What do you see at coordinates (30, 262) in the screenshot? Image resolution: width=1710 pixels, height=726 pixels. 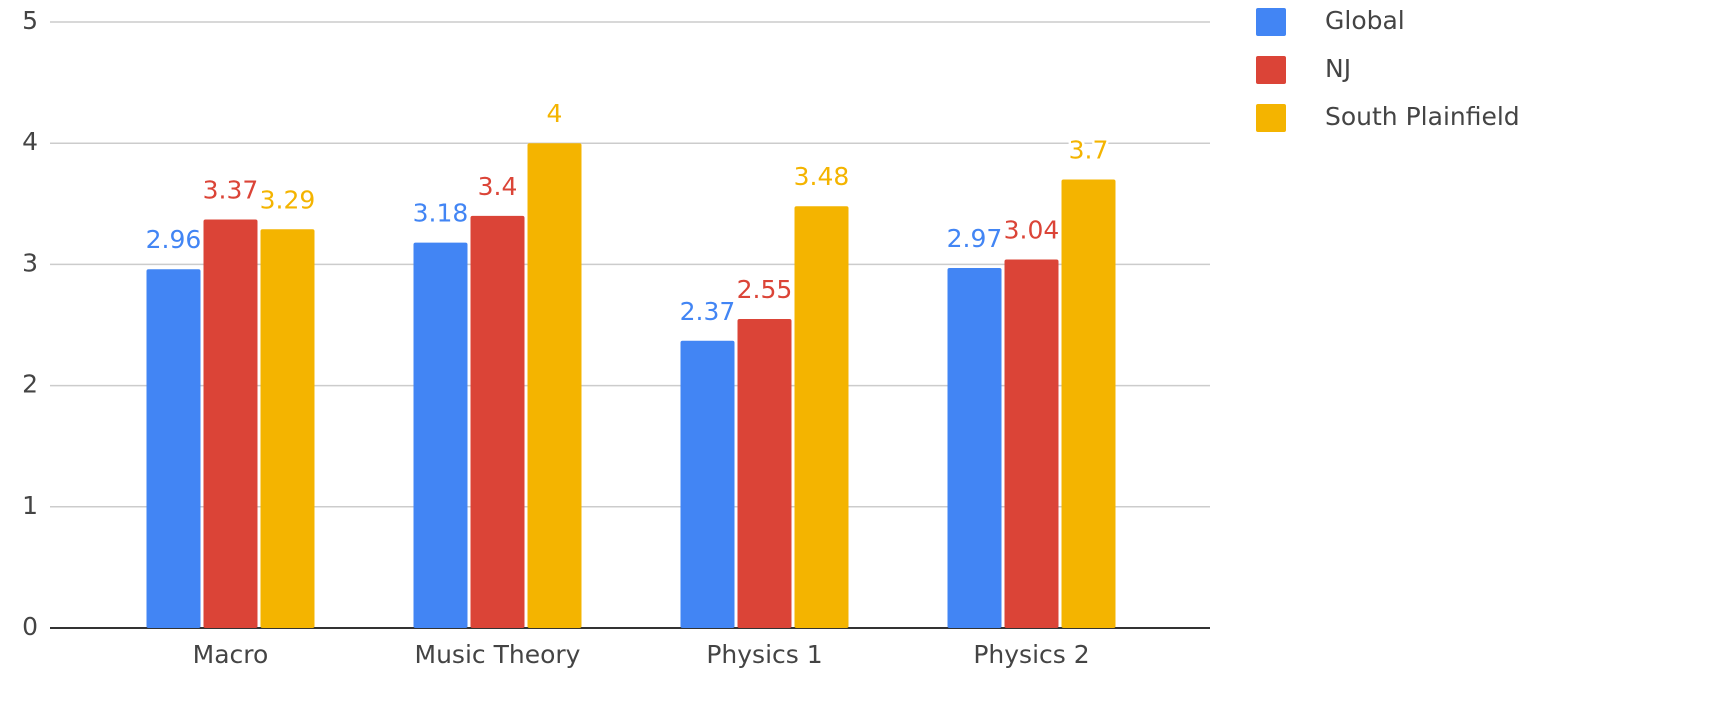 I see `y-tick-label: 3` at bounding box center [30, 262].